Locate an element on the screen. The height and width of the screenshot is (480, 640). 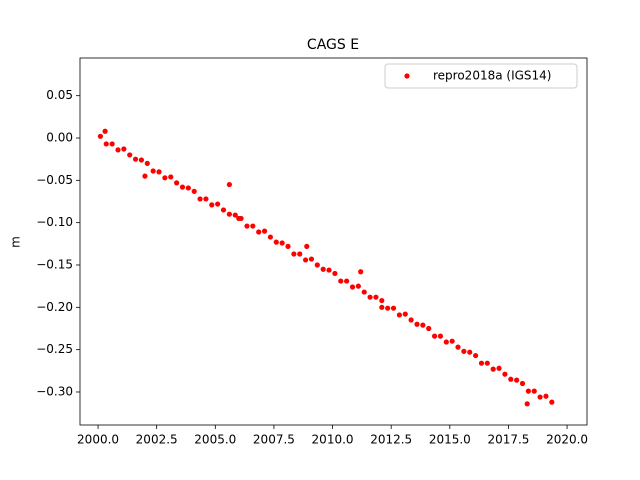
y-tick-label: −0.25 is located at coordinates (54, 349).